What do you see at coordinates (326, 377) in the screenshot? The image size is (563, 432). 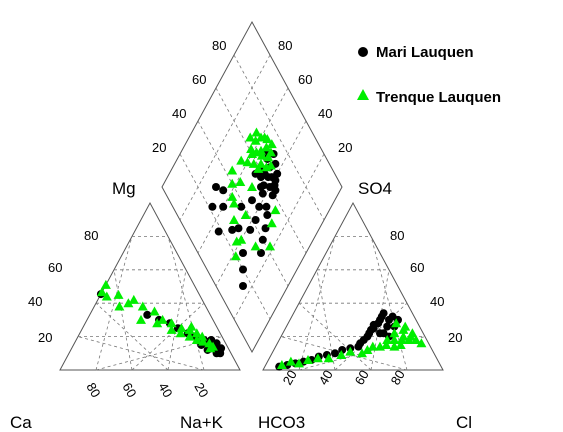 I see `anion-bottom-tick-2: 40` at bounding box center [326, 377].